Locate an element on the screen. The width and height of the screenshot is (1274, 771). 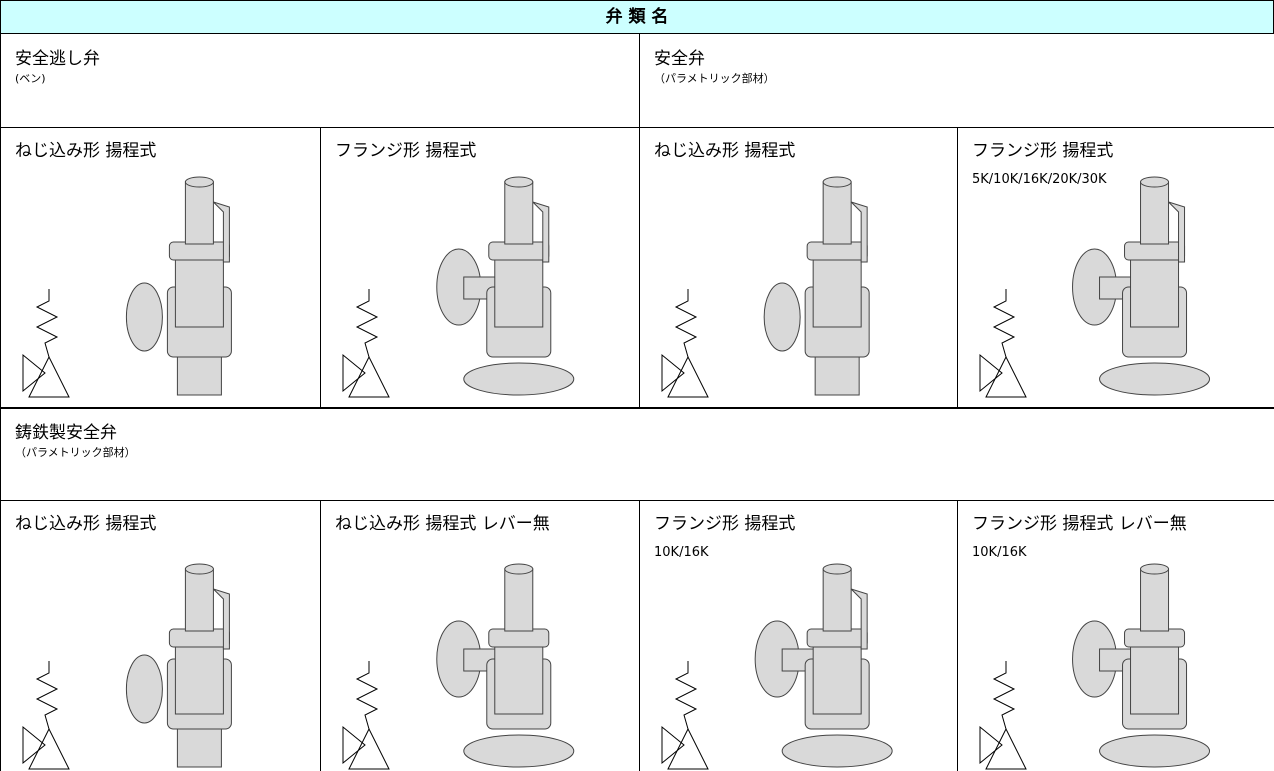
group-name: 鋳鉄製安全弁 is located at coordinates (66, 433).